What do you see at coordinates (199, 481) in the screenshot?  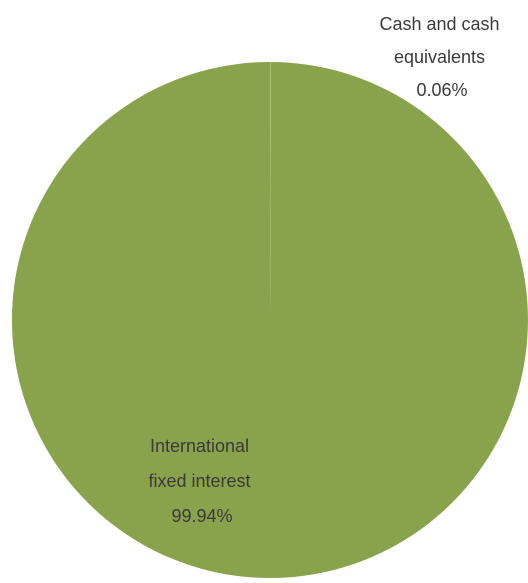 I see `slice-label-line: fixed interest` at bounding box center [199, 481].